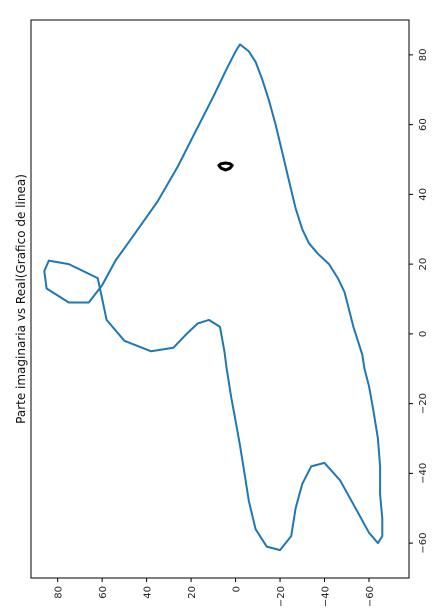  I want to click on right-axis-tick-label: −60, so click(423, 543).